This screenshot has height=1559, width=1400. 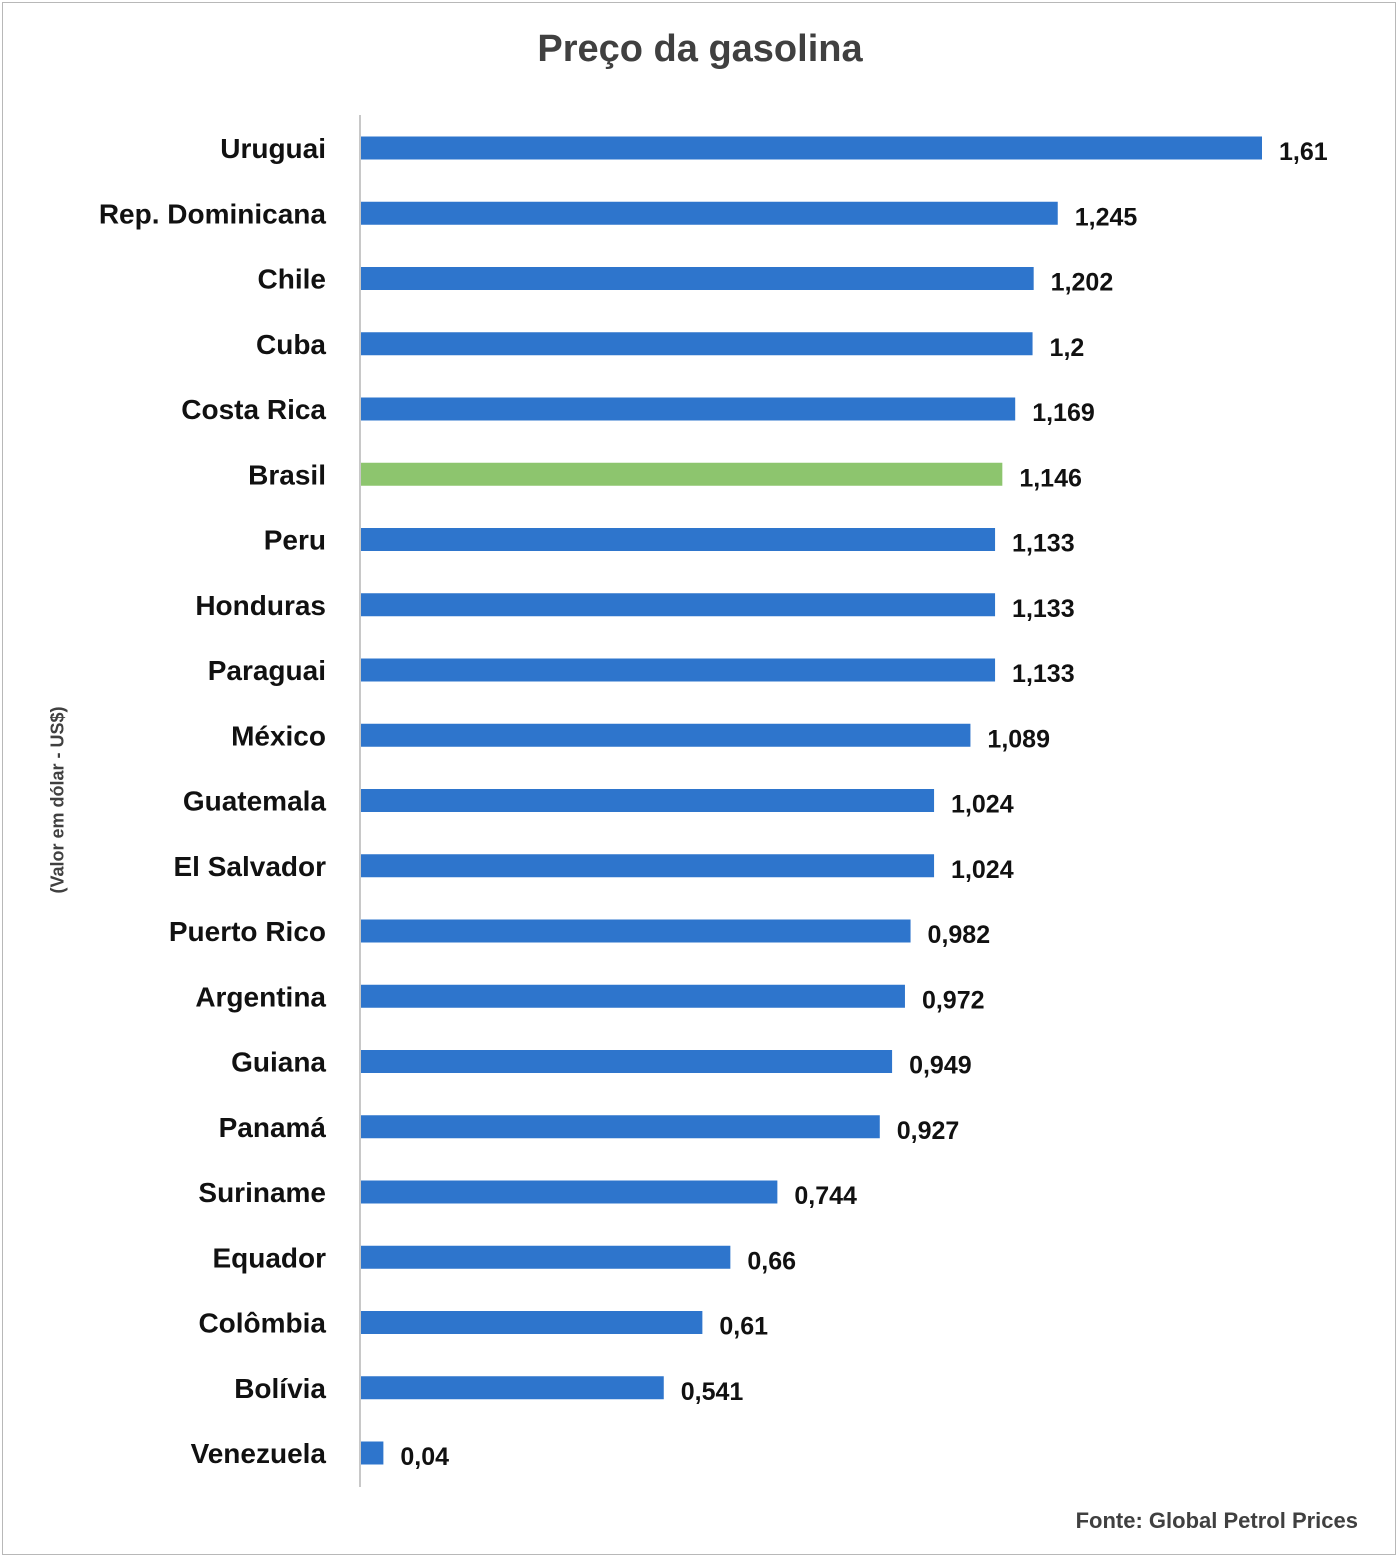 What do you see at coordinates (269, 1257) in the screenshot?
I see `category-label-equador: Equador` at bounding box center [269, 1257].